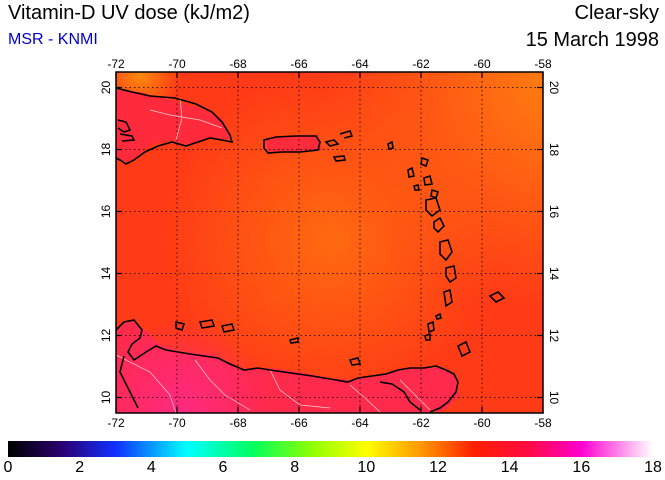 The image size is (665, 480). Describe the element at coordinates (53, 39) in the screenshot. I see `credit-label: MSR - KNMI` at that location.